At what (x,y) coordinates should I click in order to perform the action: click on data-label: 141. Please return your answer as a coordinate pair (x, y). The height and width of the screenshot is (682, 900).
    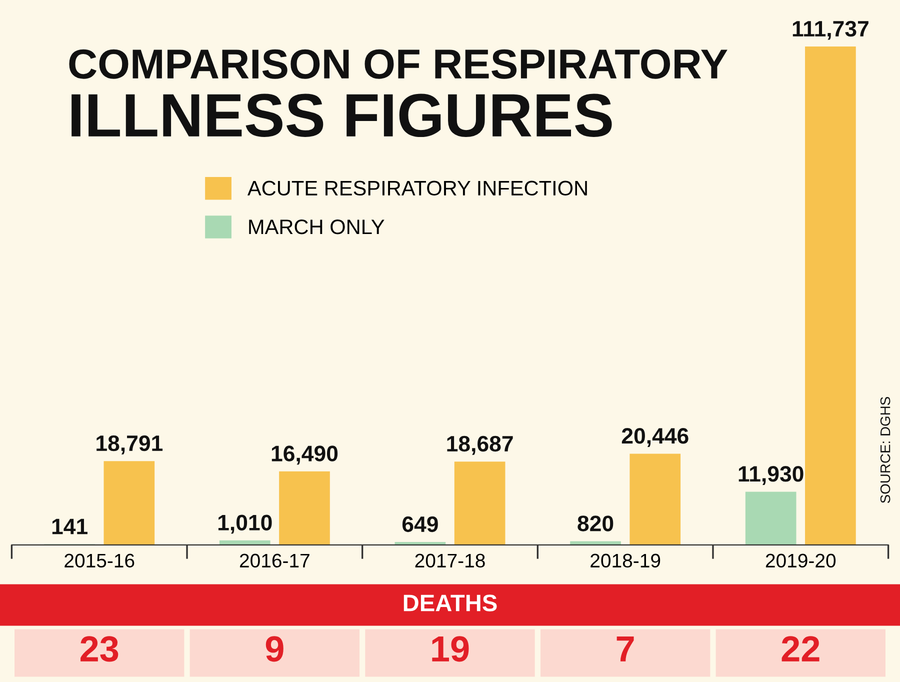
    Looking at the image, I should click on (70, 526).